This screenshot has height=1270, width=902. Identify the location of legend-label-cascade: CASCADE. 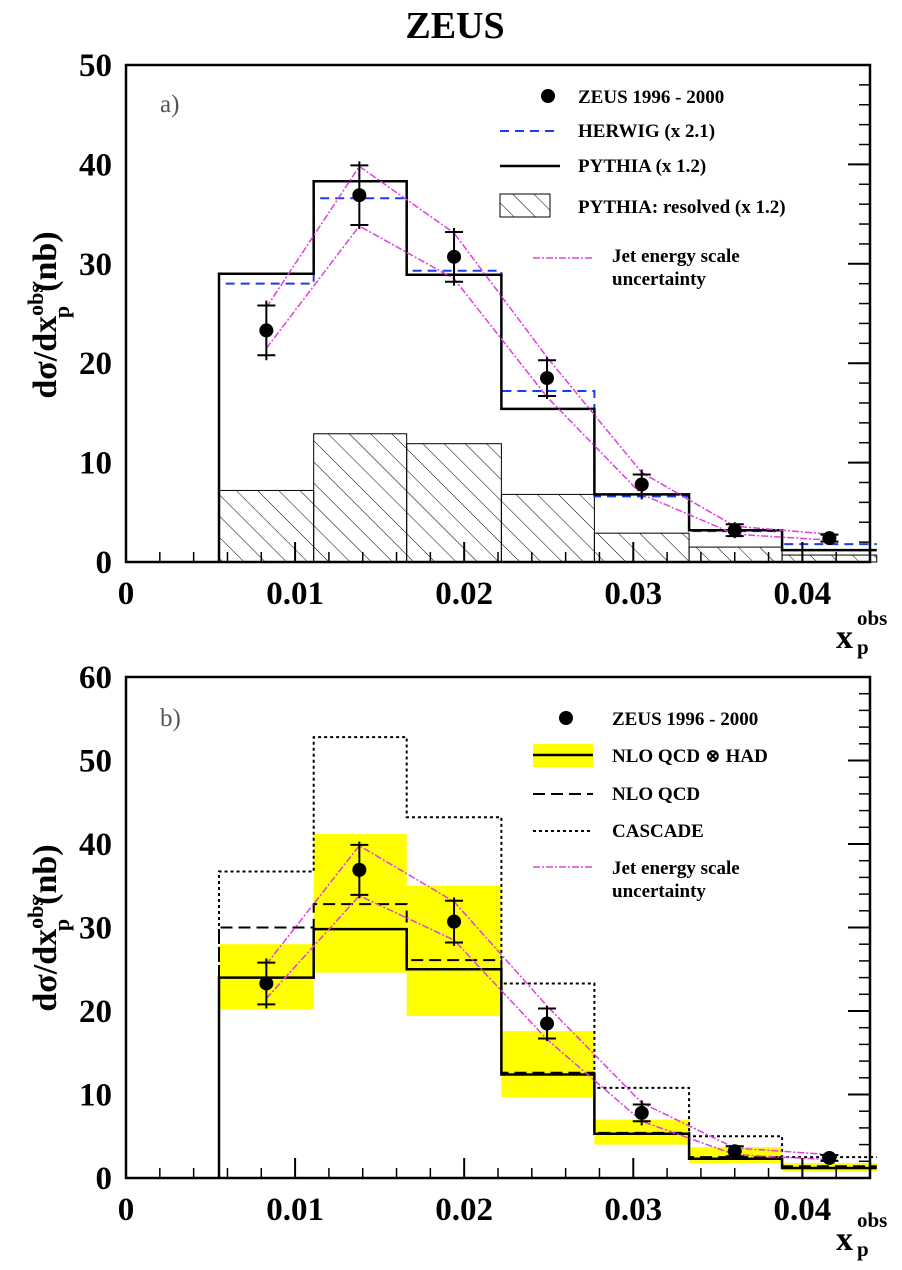
(658, 831).